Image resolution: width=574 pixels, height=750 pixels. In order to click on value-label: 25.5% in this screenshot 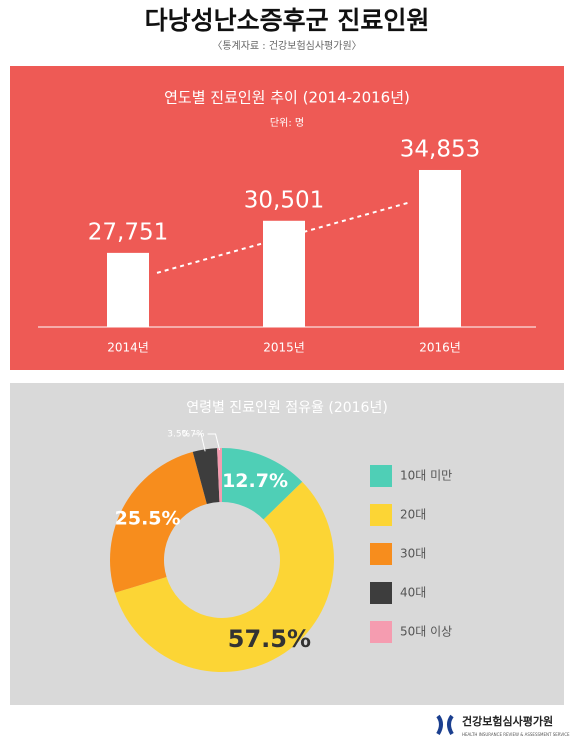, I will do `click(148, 518)`.